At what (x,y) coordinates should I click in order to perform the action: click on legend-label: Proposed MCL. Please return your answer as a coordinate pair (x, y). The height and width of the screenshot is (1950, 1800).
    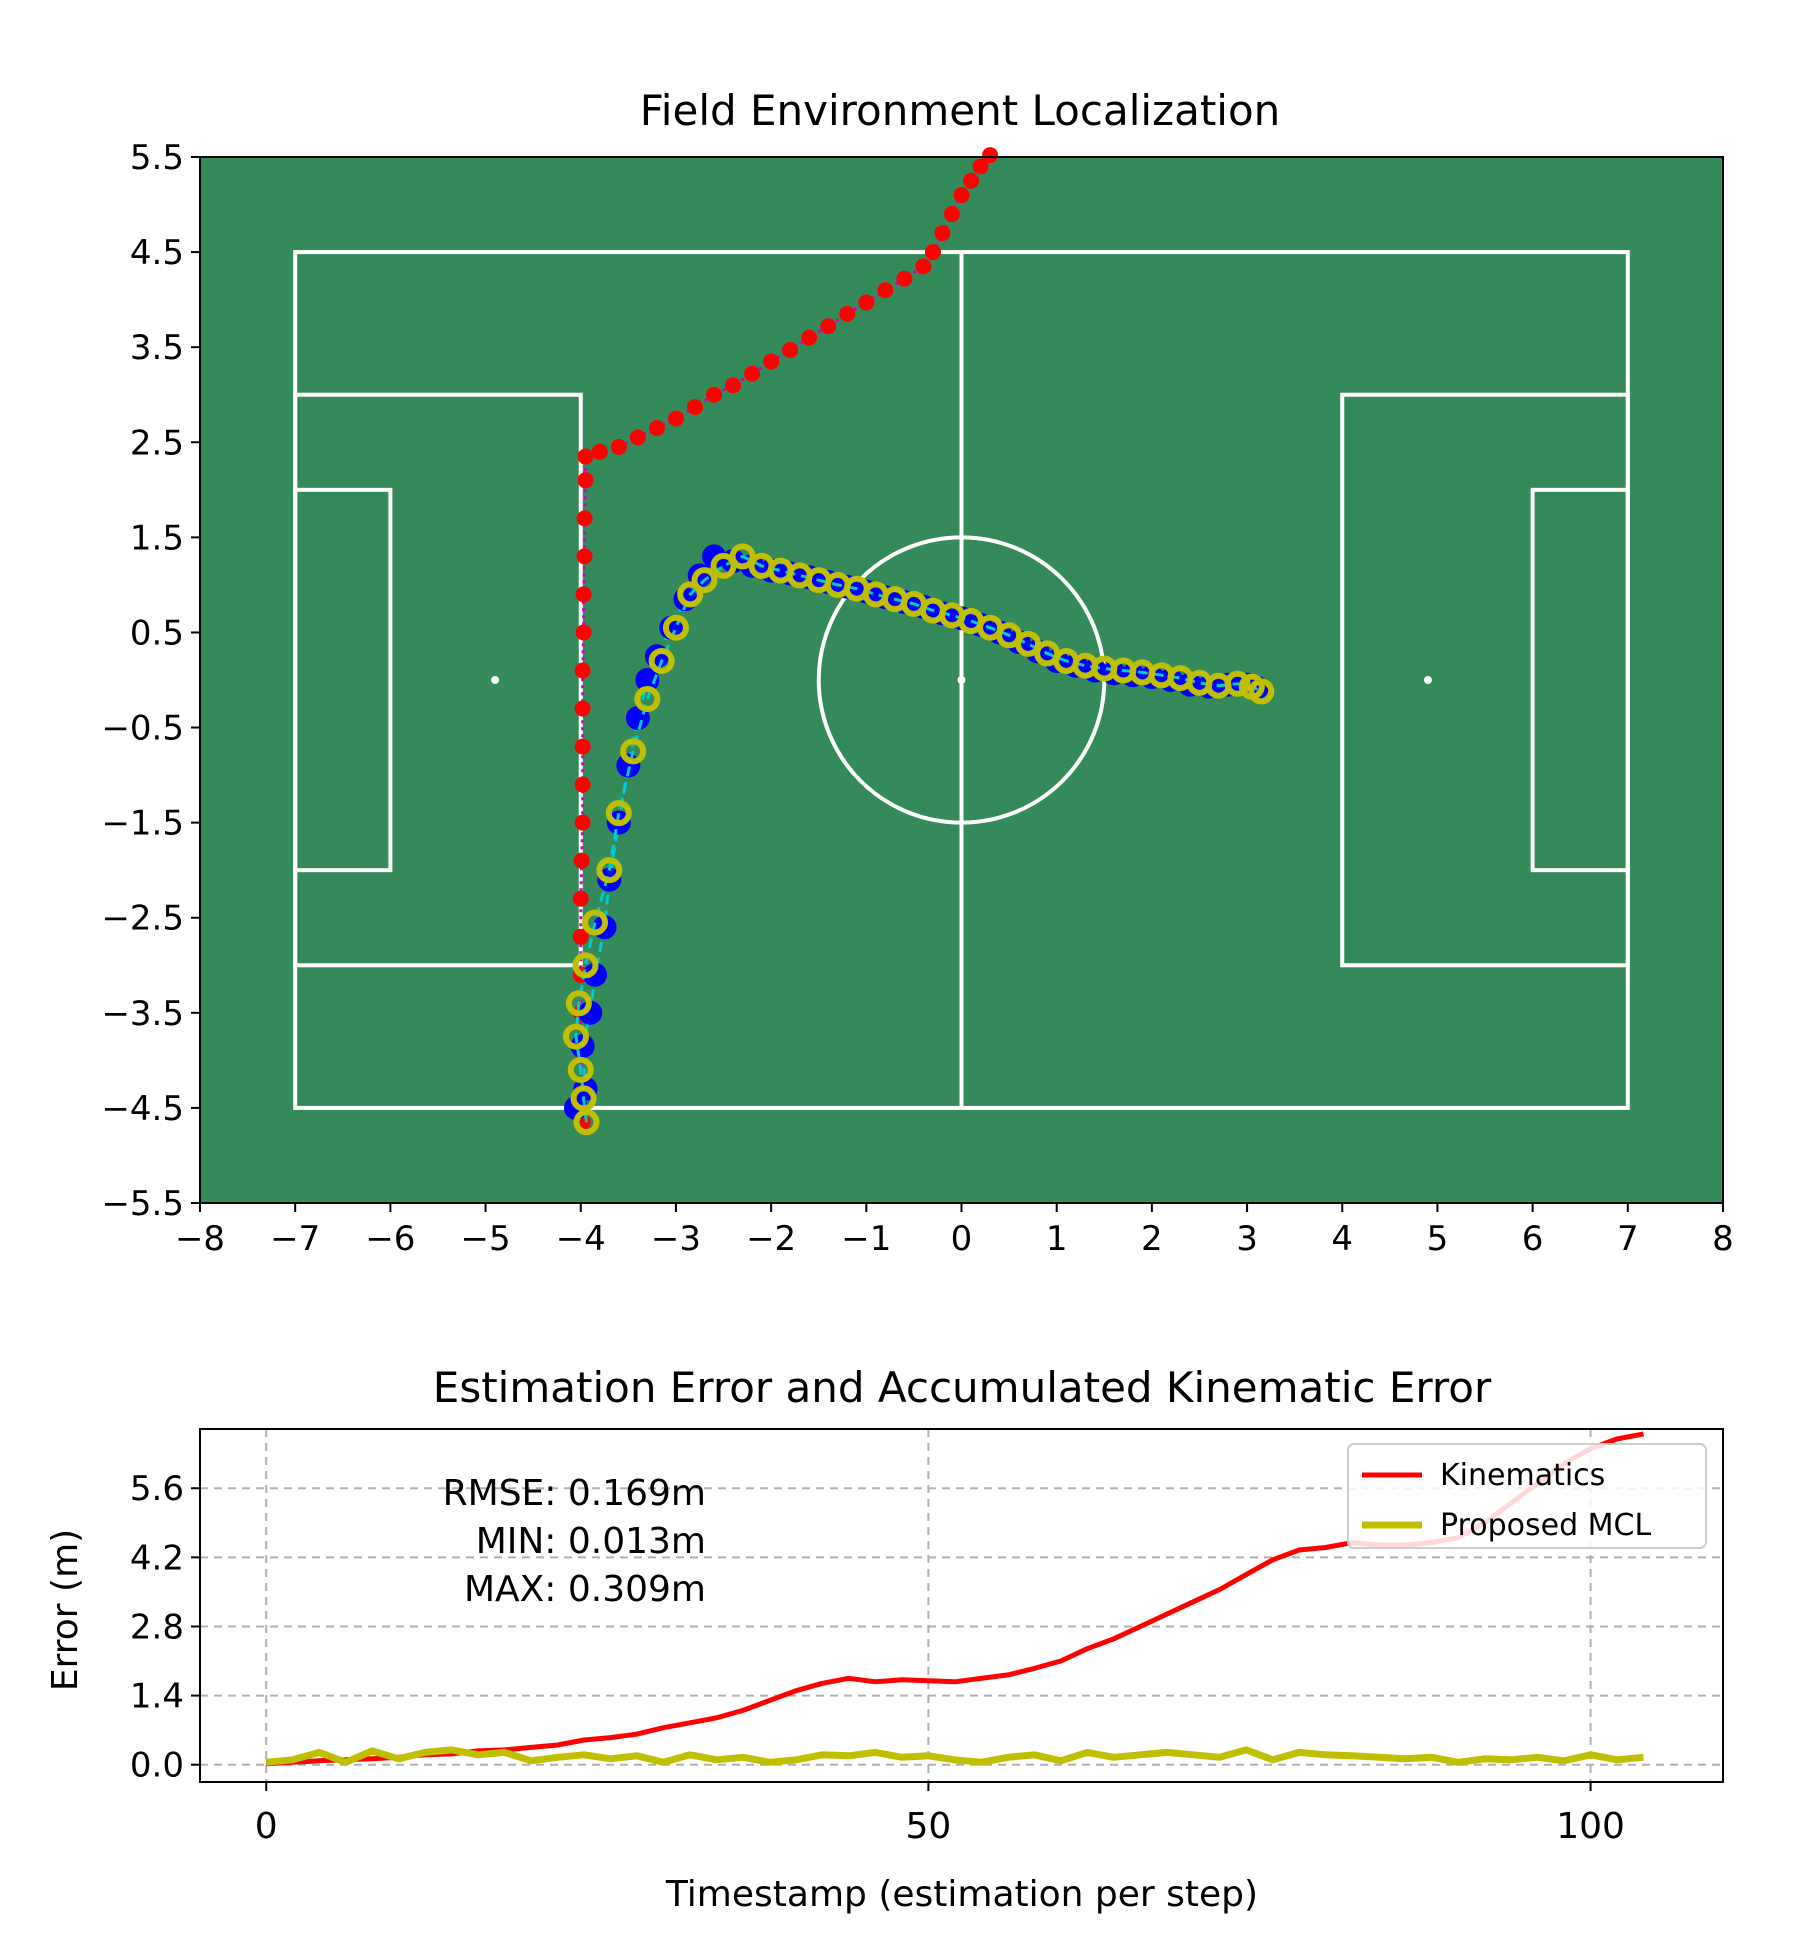
    Looking at the image, I should click on (1545, 1525).